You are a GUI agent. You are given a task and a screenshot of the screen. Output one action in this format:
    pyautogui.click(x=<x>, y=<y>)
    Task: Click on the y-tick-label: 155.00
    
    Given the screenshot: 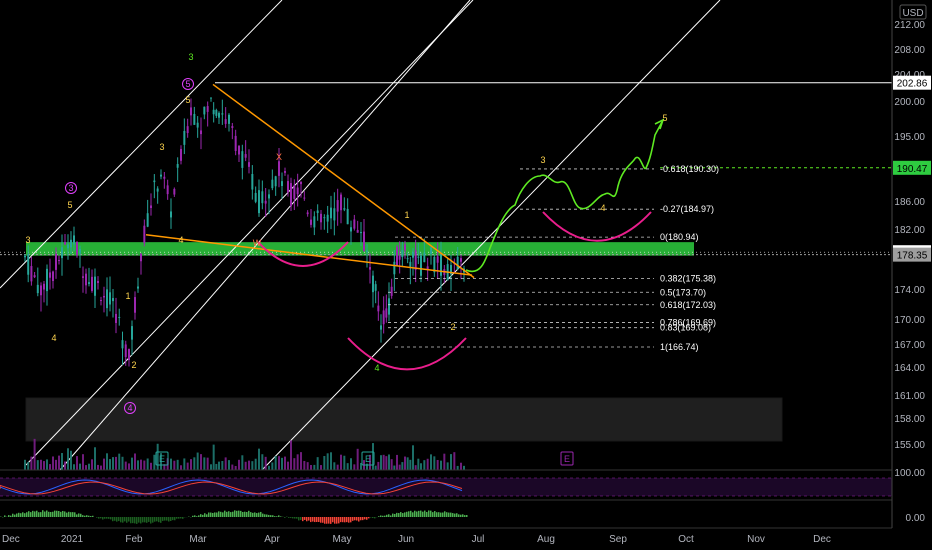 What is the action you would take?
    pyautogui.click(x=909, y=445)
    